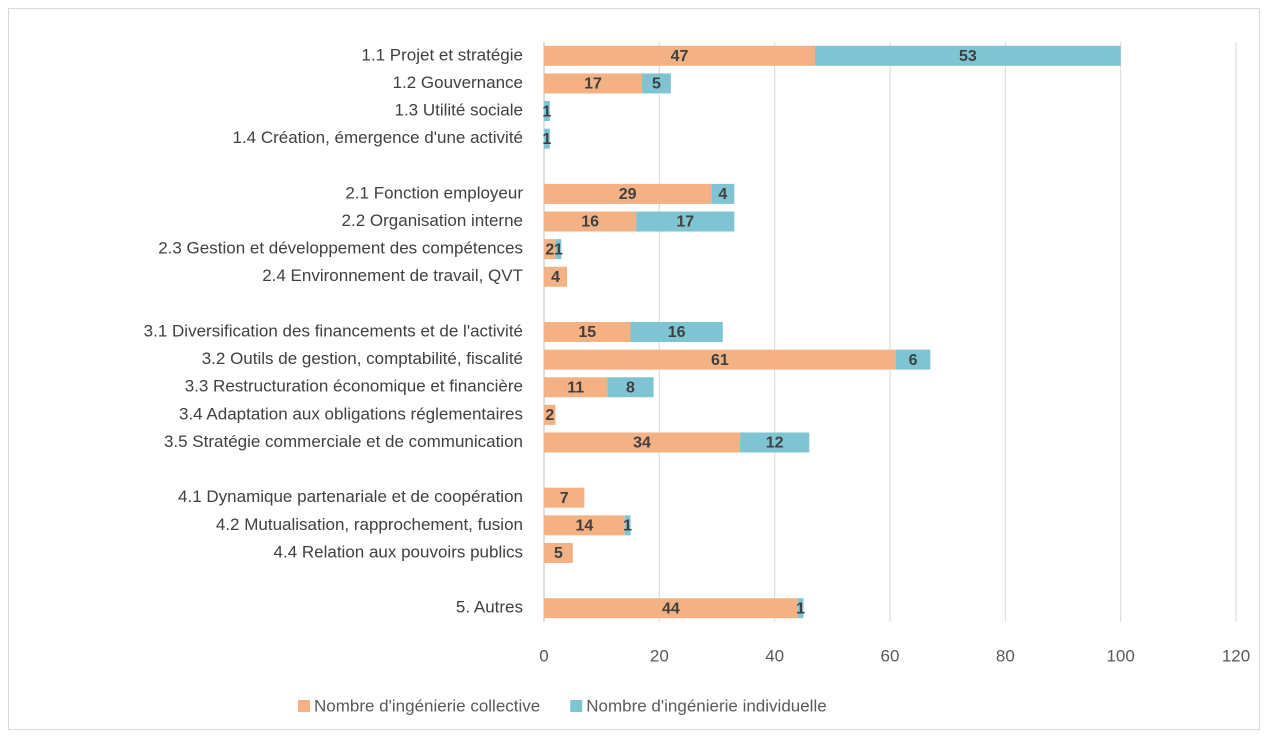 The width and height of the screenshot is (1269, 742). I want to click on y-tick-label: 2.4 Environnement de travail, QVT, so click(392, 275).